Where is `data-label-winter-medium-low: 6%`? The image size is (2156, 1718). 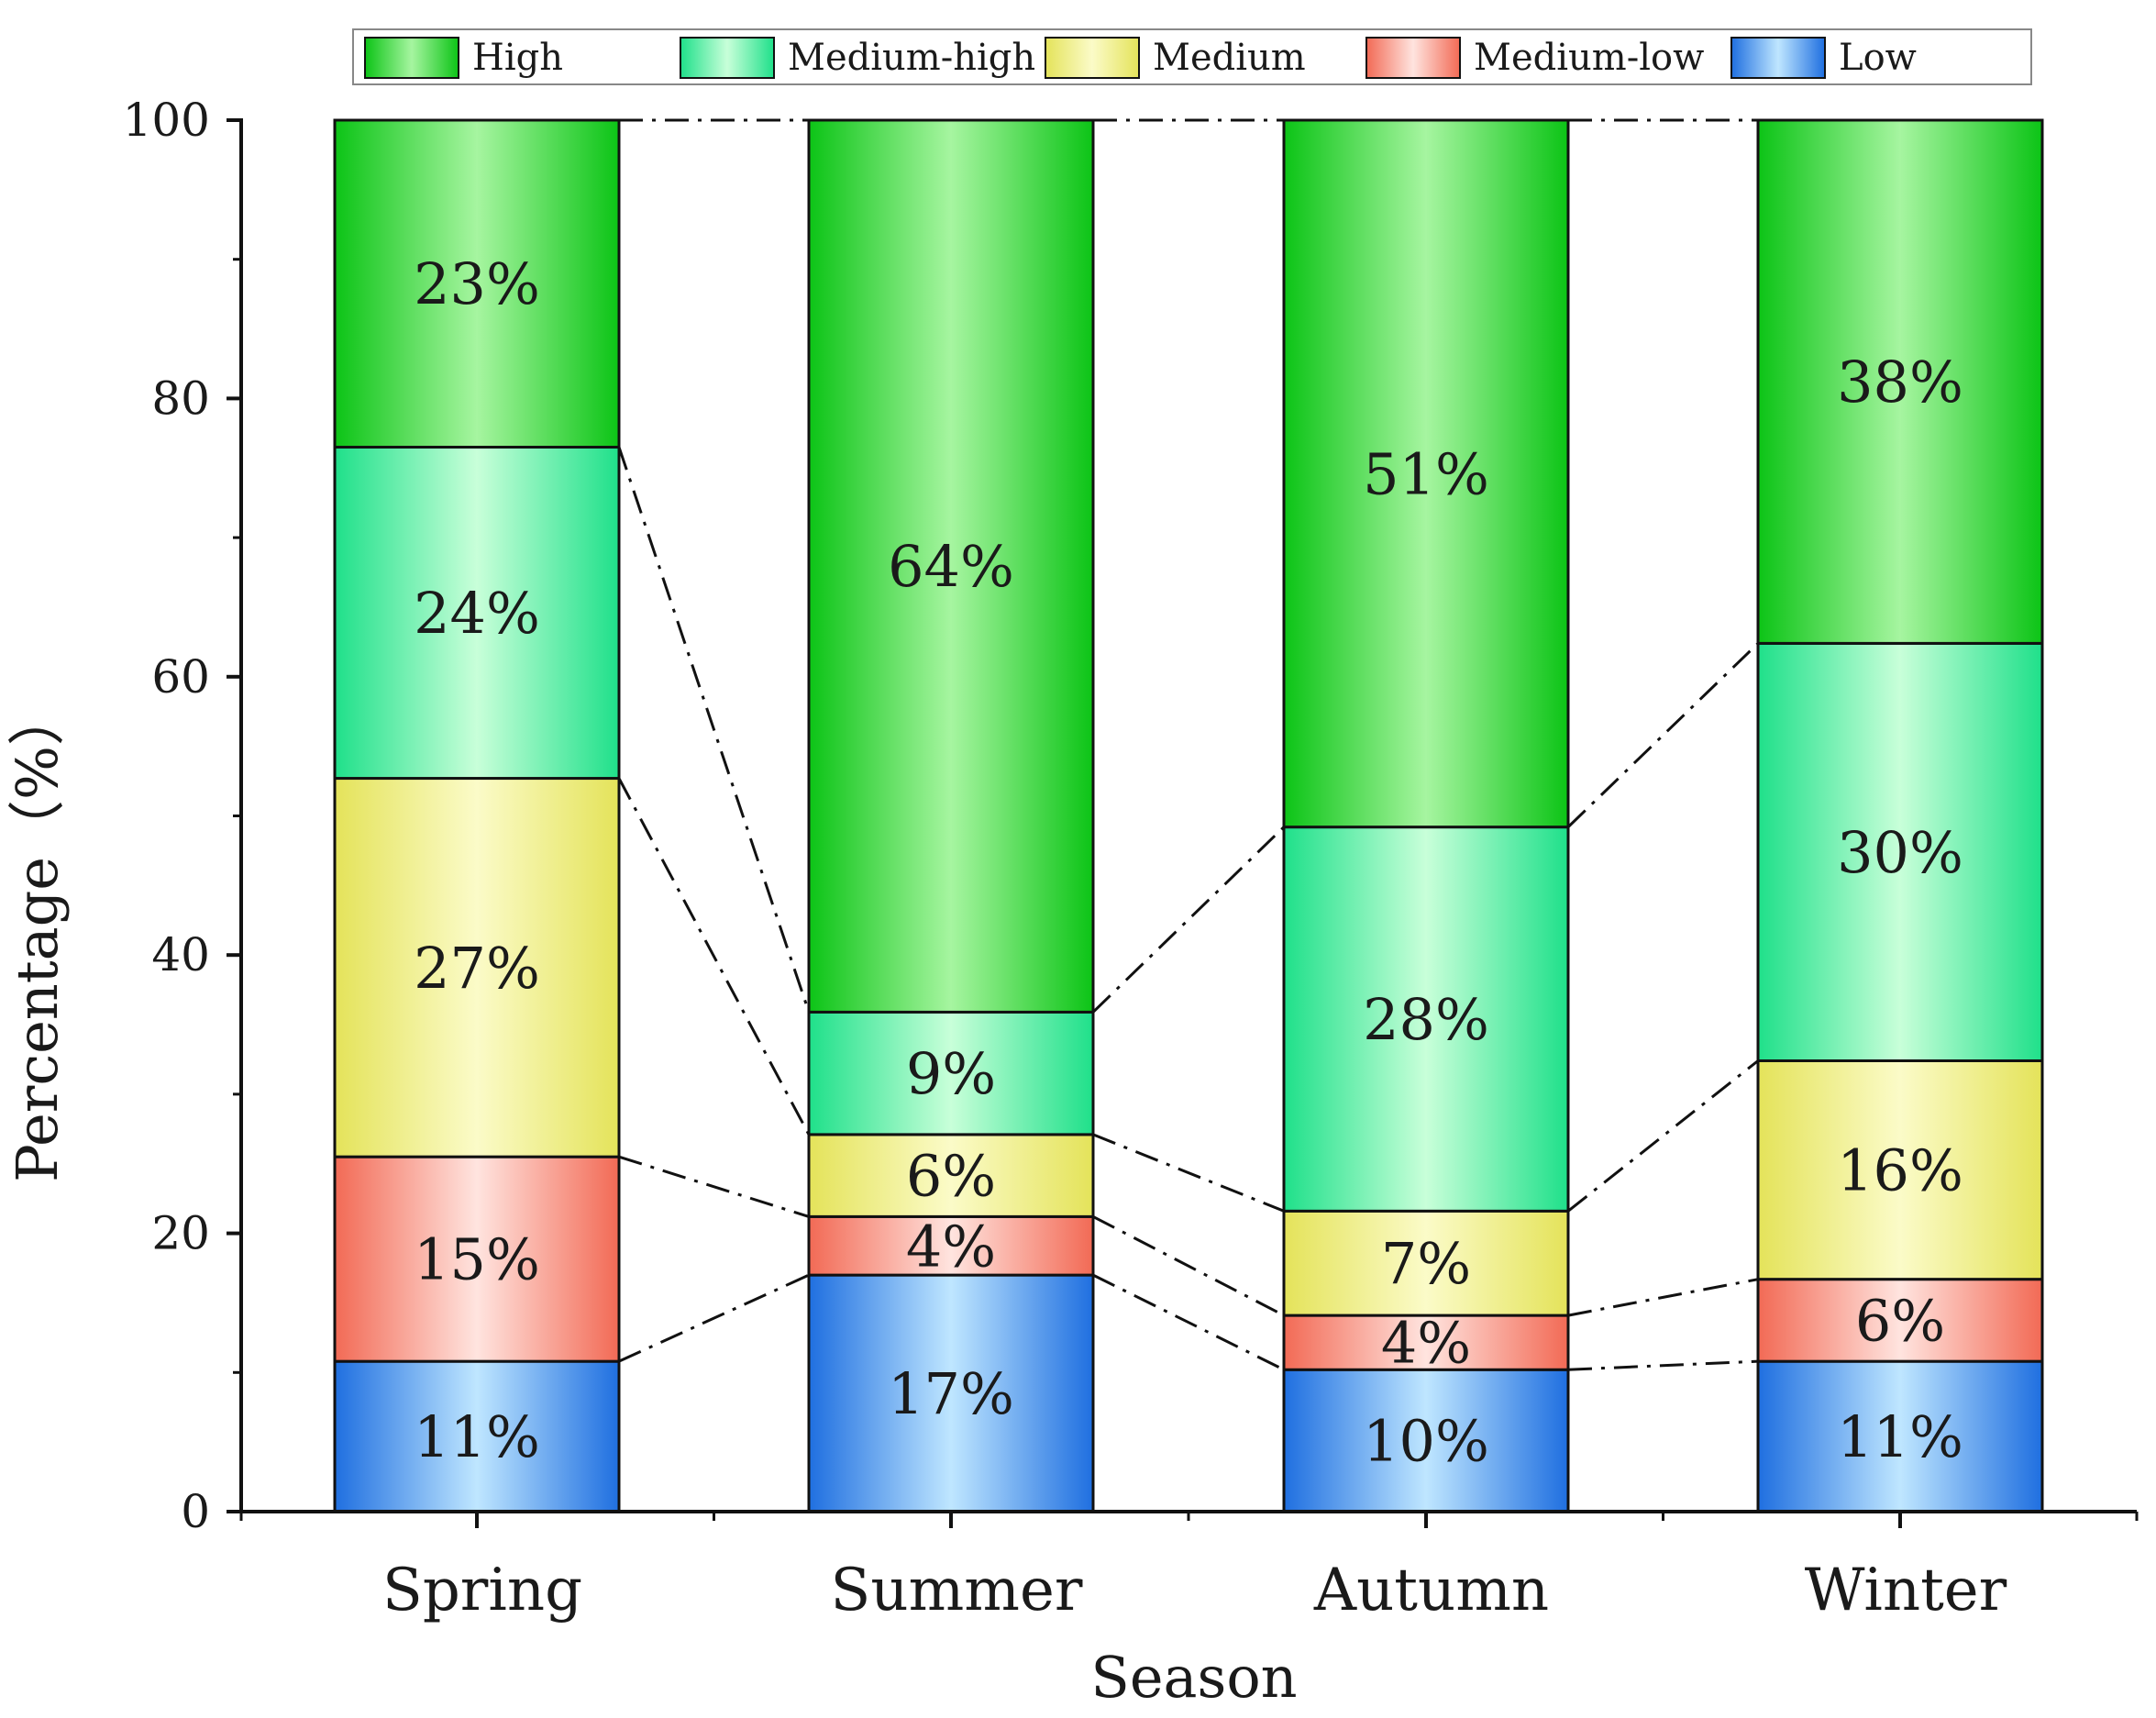
data-label-winter-medium-low: 6% is located at coordinates (1900, 1320).